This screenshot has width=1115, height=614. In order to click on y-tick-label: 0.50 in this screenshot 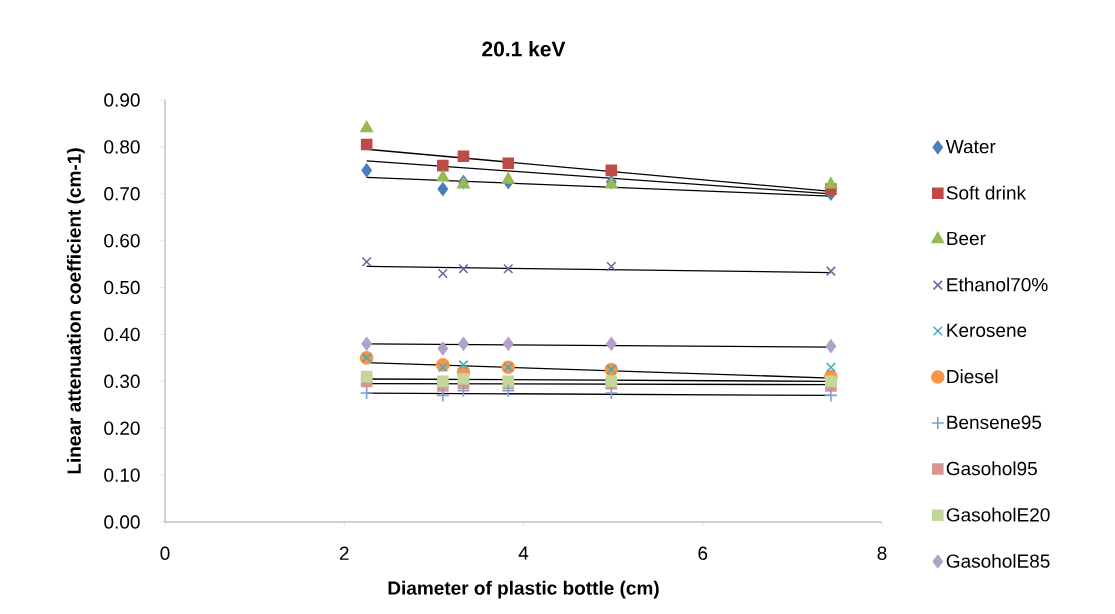, I will do `click(122, 287)`.